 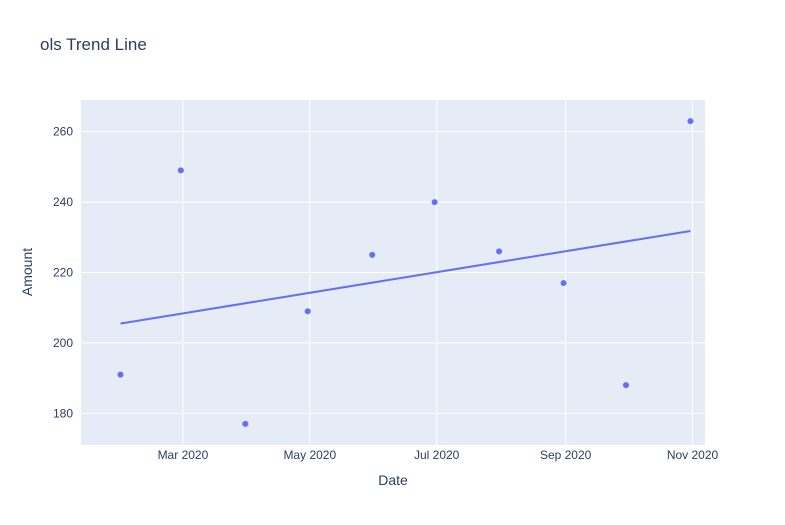 What do you see at coordinates (183, 455) in the screenshot?
I see `x-tick-label: Mar 2020` at bounding box center [183, 455].